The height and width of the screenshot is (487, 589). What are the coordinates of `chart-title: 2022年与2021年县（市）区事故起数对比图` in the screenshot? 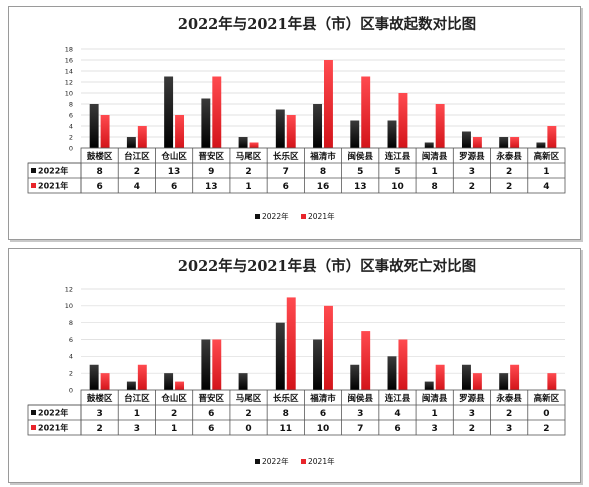 It's located at (327, 24).